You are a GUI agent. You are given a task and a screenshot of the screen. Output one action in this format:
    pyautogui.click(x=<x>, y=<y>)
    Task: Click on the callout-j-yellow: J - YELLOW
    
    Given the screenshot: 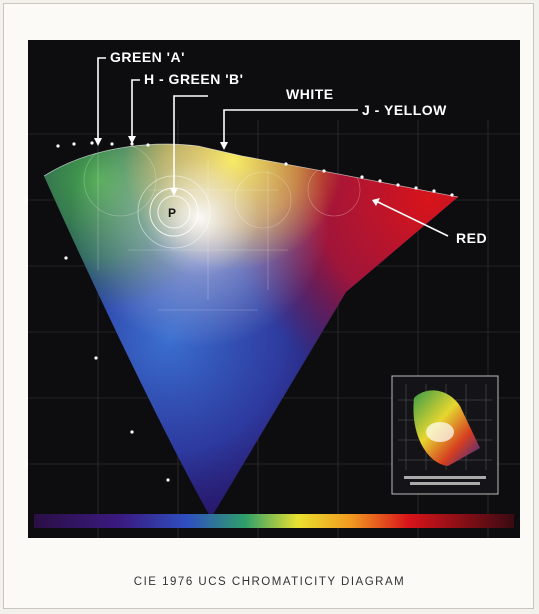 What is the action you would take?
    pyautogui.click(x=404, y=110)
    